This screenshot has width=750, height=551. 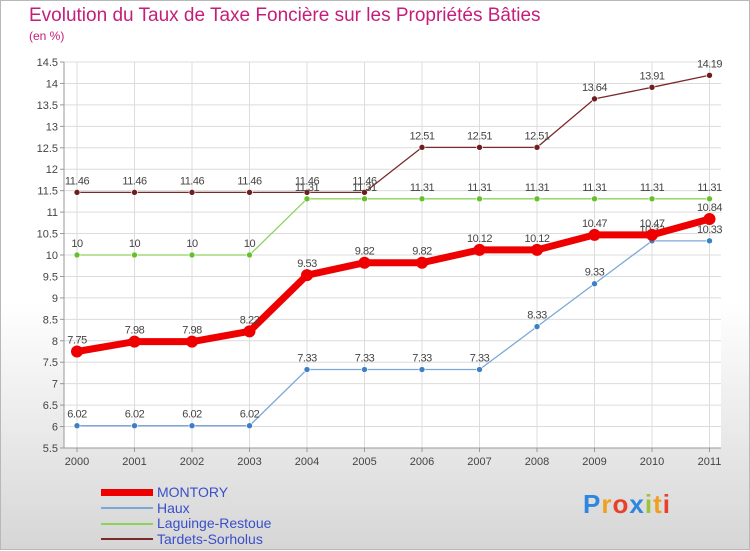 I want to click on legend-label-tardets-sorholus: Tardets-Sorholus, so click(x=210, y=538).